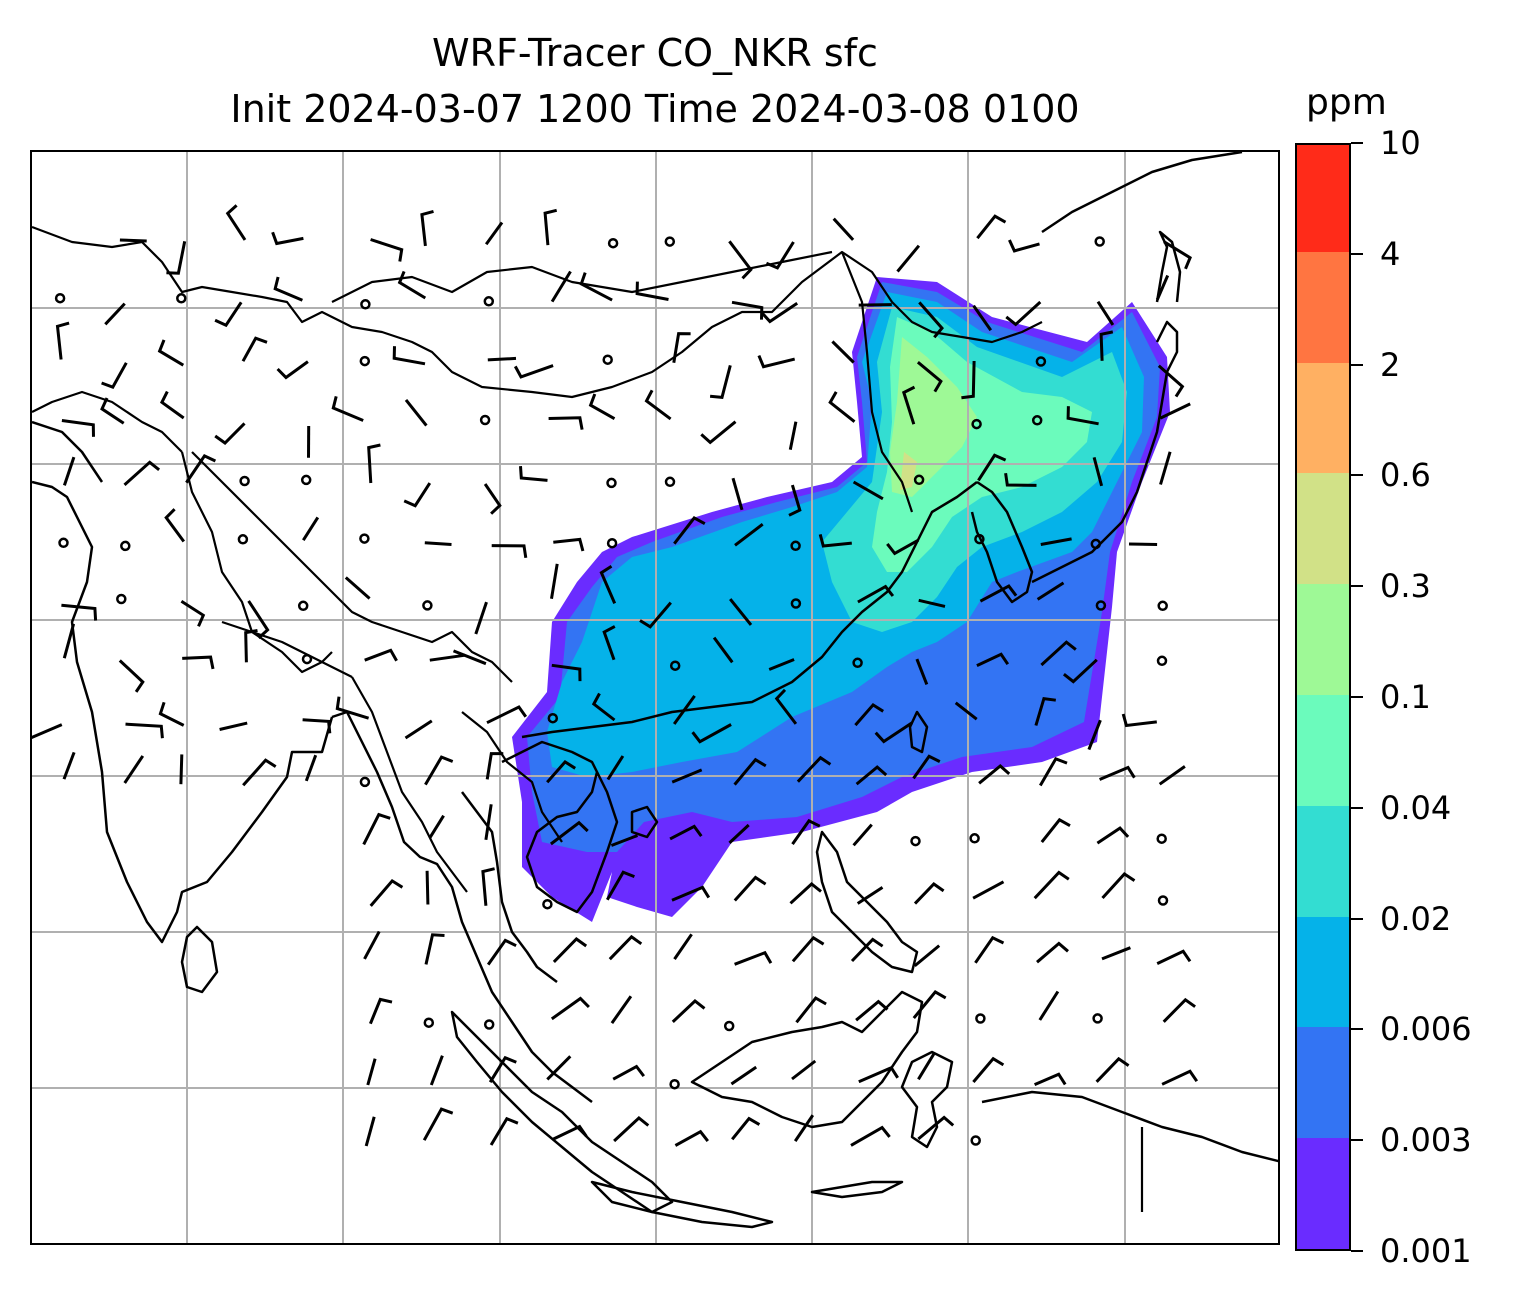  I want to click on coastline-indochina, so click(560, 827).